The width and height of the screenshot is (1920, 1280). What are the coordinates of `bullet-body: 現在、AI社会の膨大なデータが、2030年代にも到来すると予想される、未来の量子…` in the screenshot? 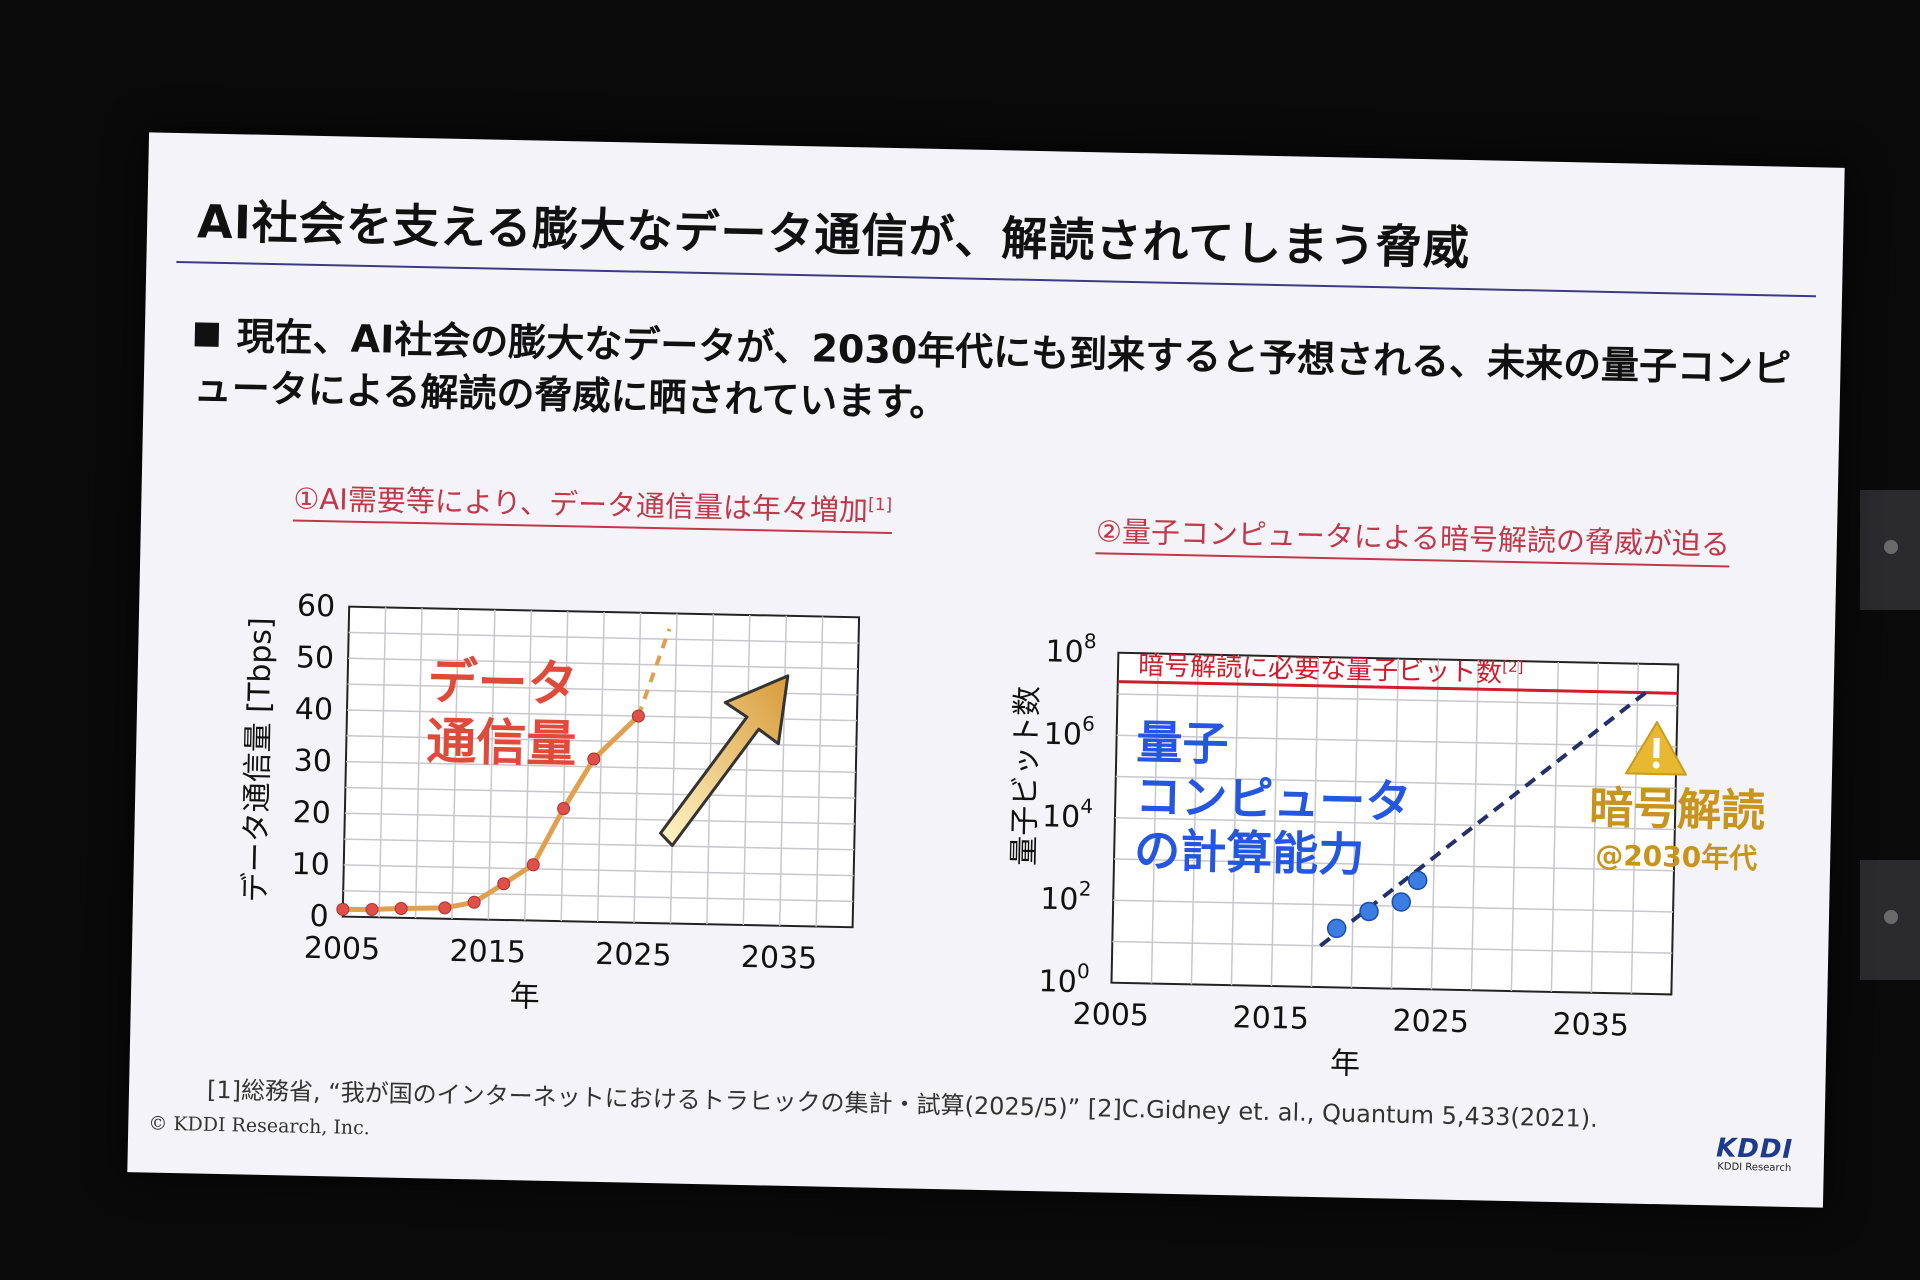 It's located at (992, 370).